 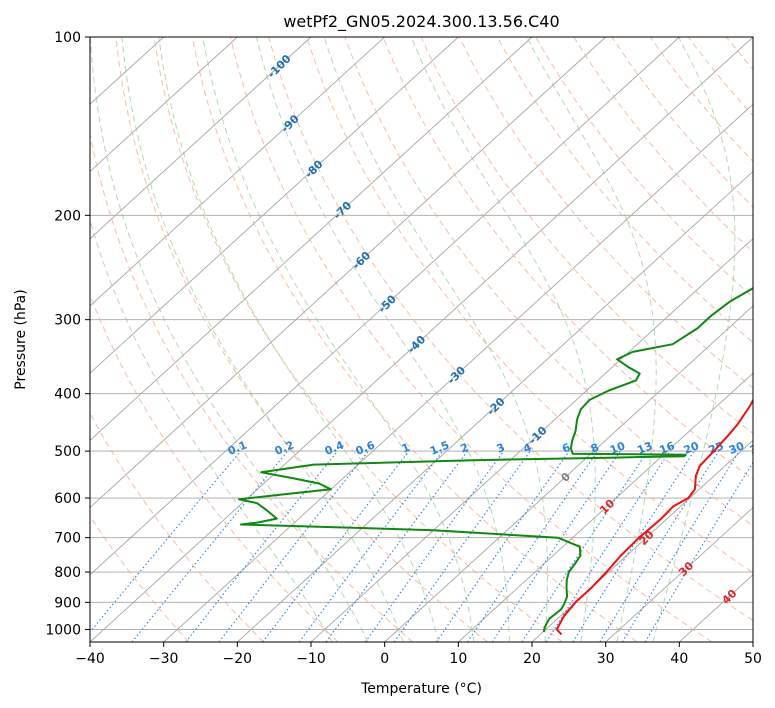 What do you see at coordinates (501, 448) in the screenshot?
I see `mixing-ratio-label: 3` at bounding box center [501, 448].